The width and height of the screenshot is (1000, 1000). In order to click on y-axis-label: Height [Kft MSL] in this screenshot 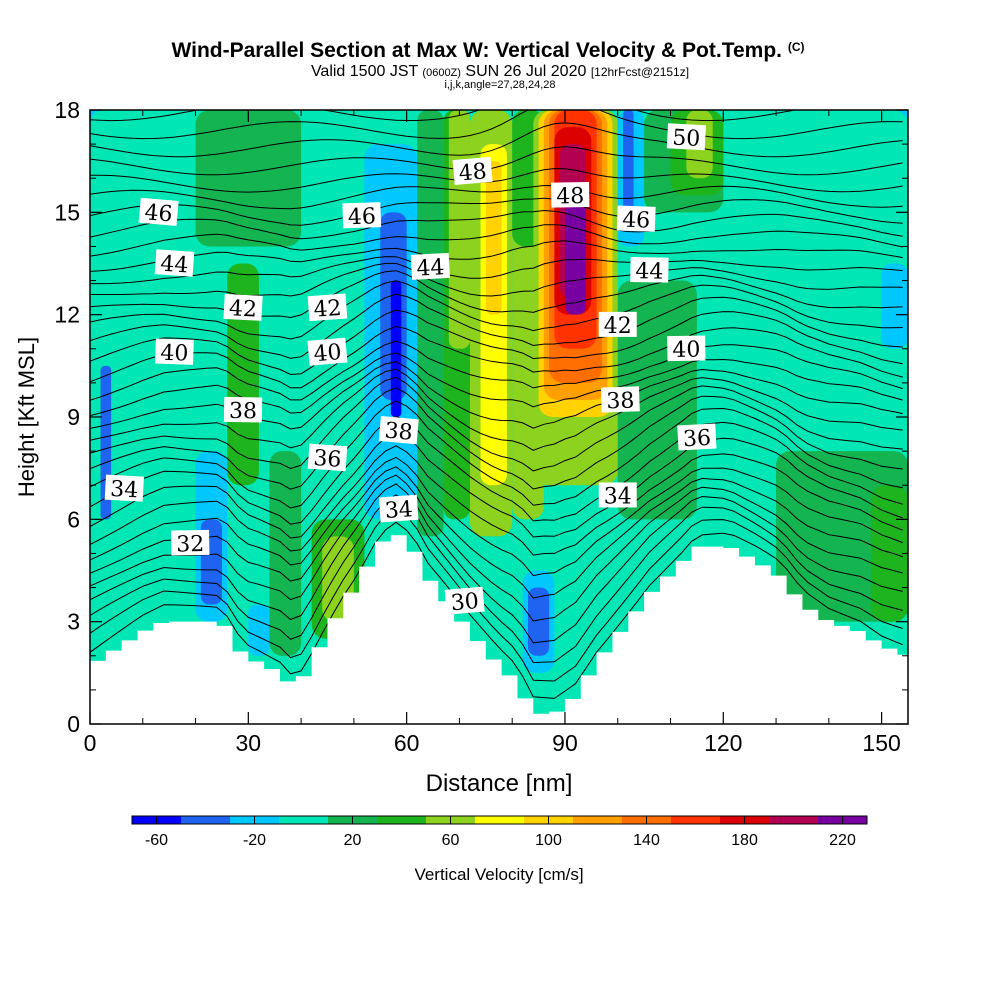, I will do `click(26, 417)`.